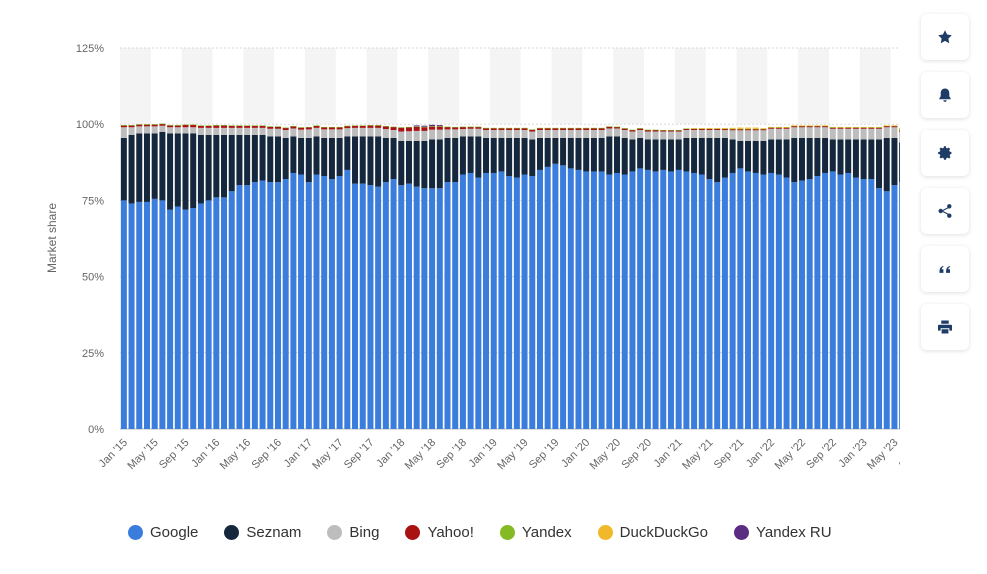 The height and width of the screenshot is (574, 987). Describe the element at coordinates (262, 532) in the screenshot. I see `legend-item-seznam: Seznam` at that location.